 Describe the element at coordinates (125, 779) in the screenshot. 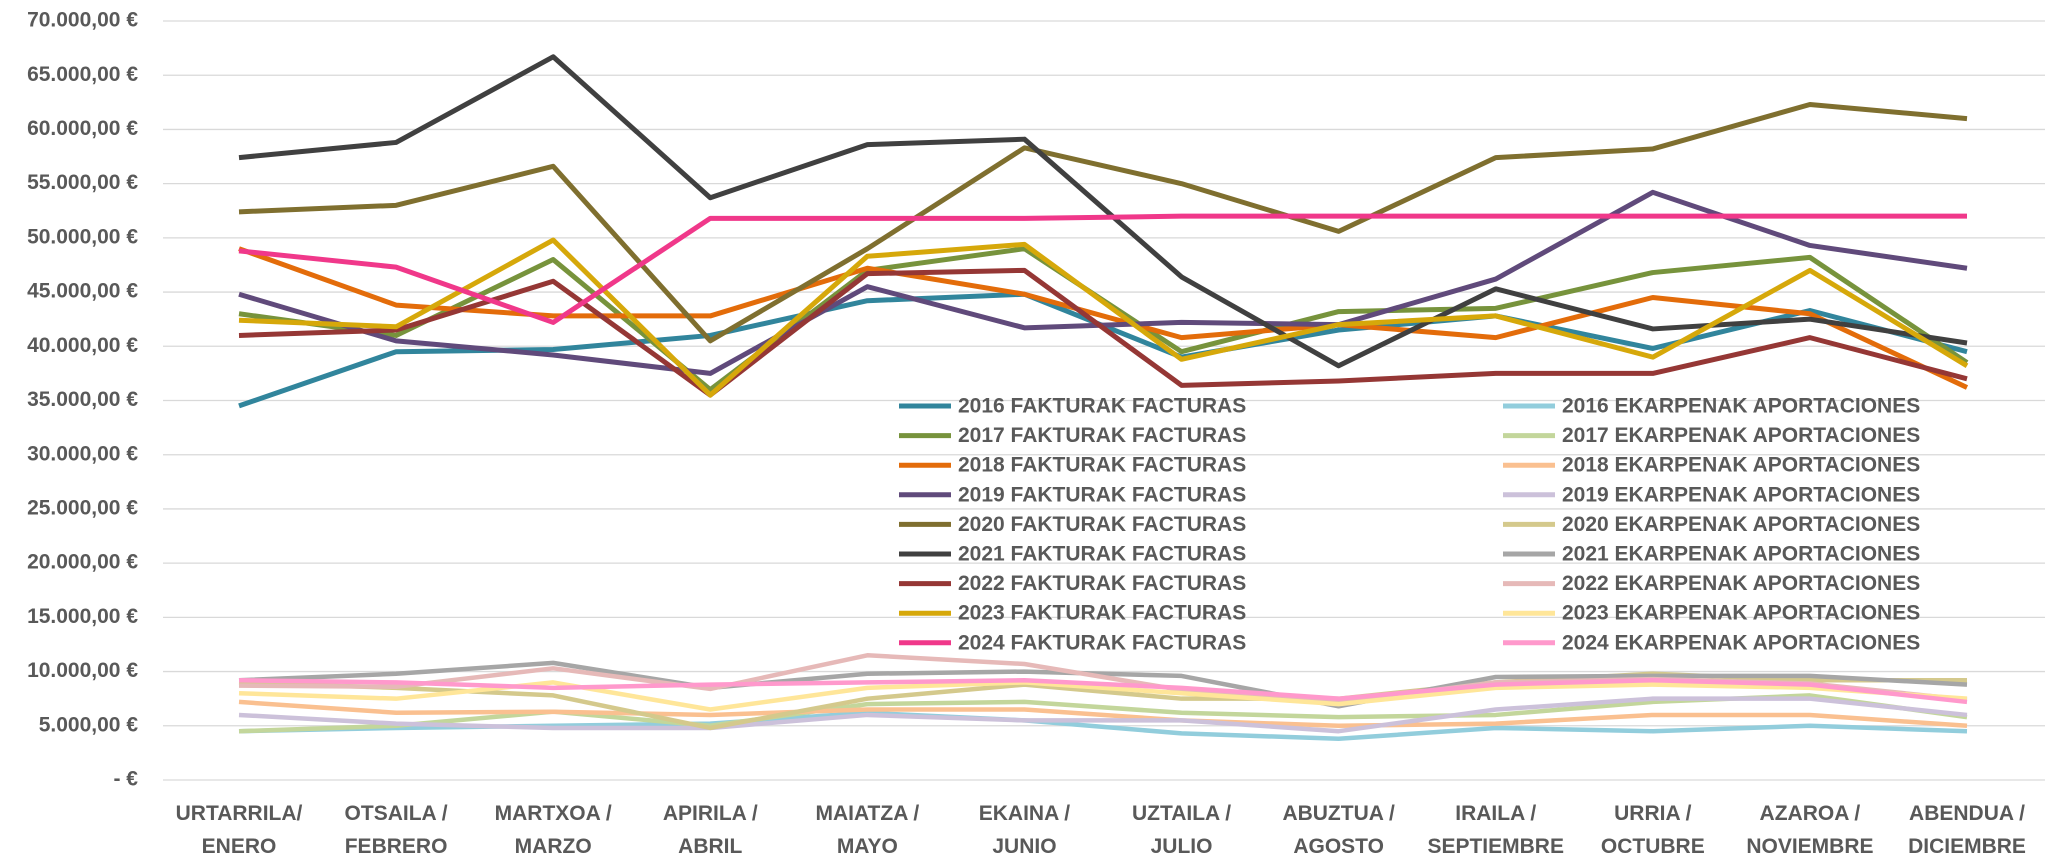

I see `y-tick-label: - €` at that location.